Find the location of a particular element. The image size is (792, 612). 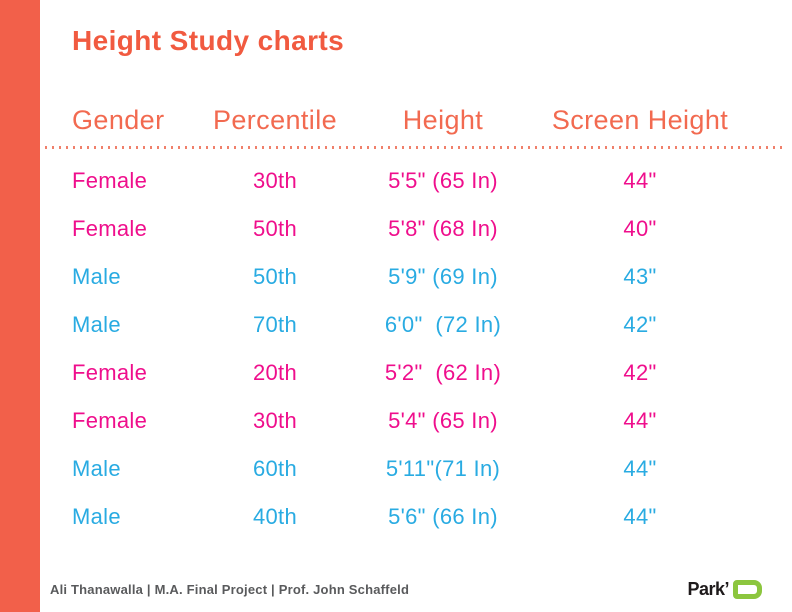

cell-screen-height: 43" is located at coordinates (640, 276).